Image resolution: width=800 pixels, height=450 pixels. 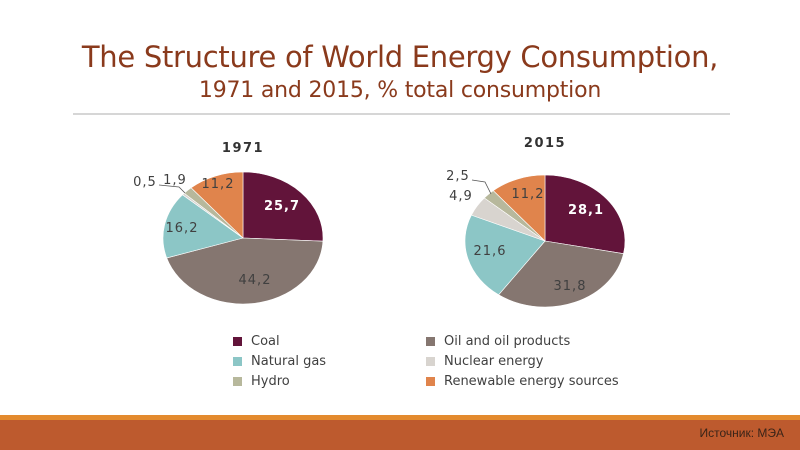 I want to click on legend-left: Coal Natural gas Hydro, so click(x=279, y=361).